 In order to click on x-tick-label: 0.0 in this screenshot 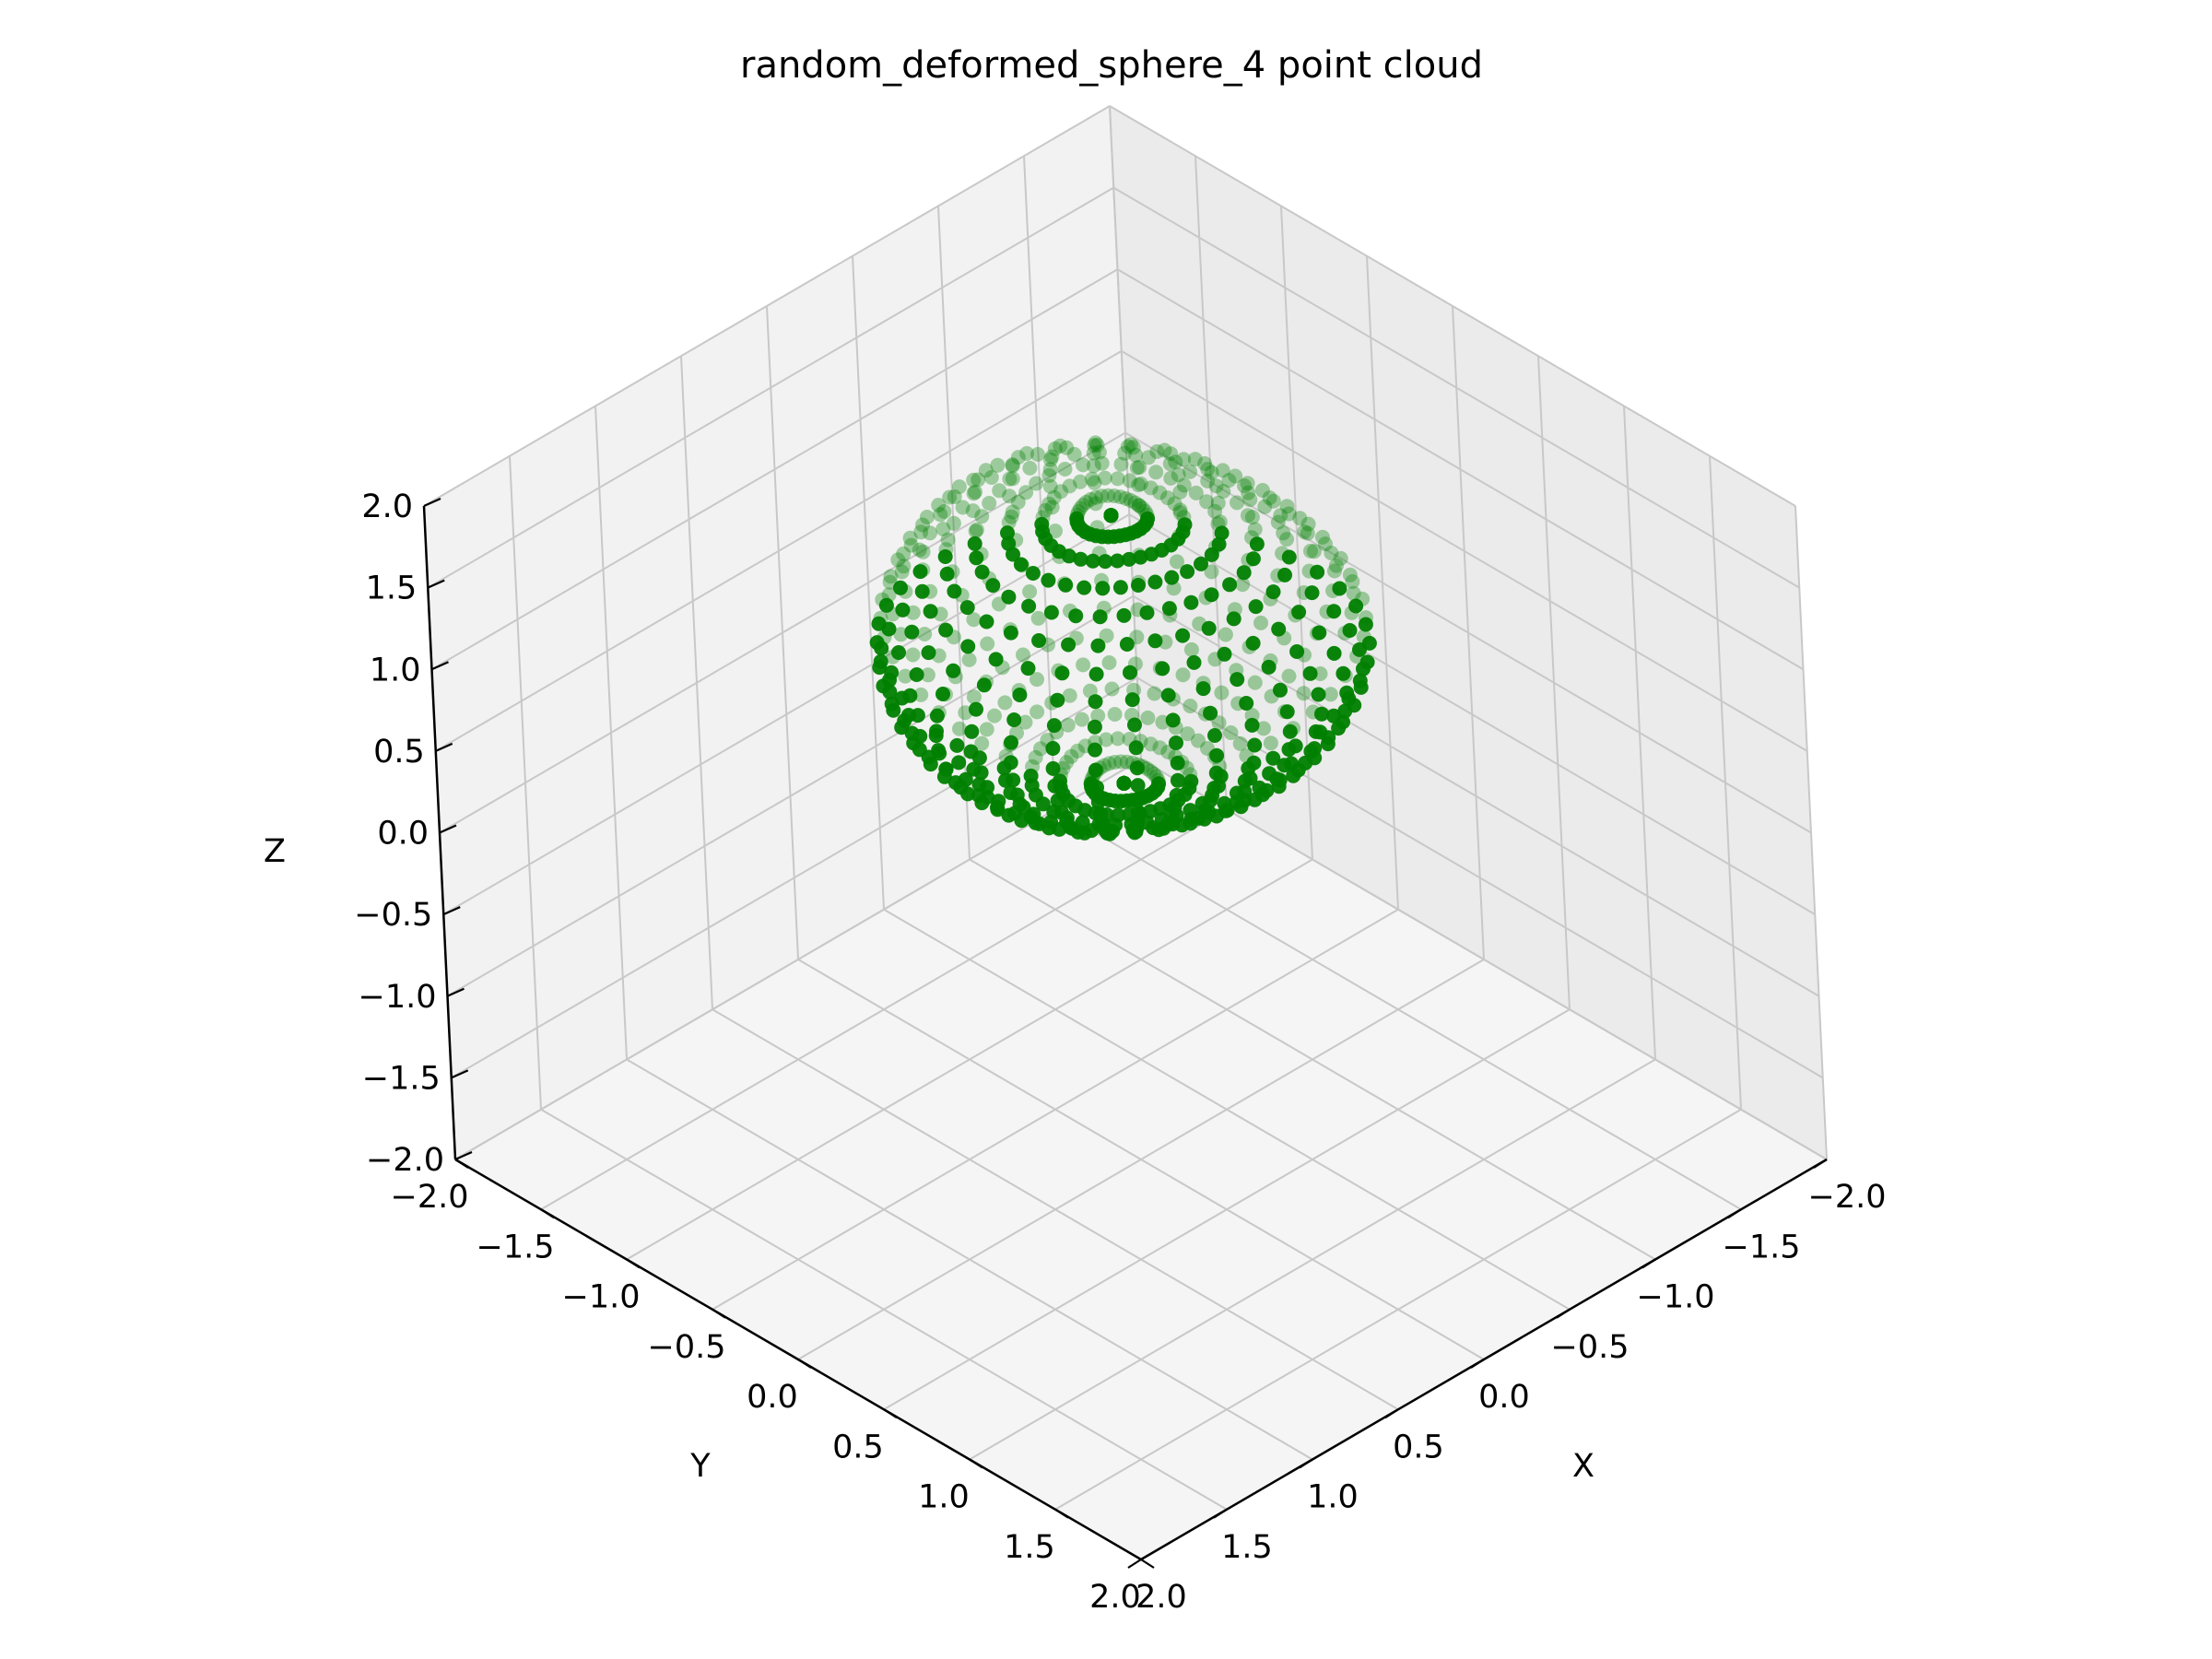, I will do `click(1504, 1397)`.